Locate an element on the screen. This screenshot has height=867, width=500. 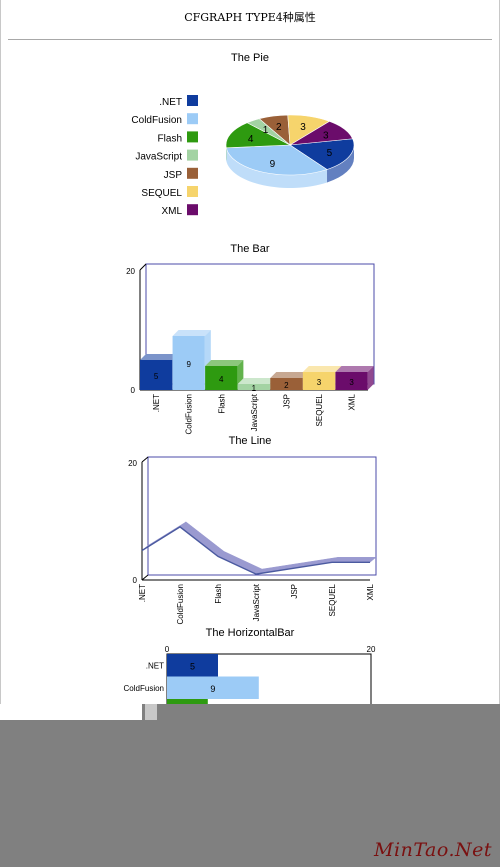
bar-xml is located at coordinates (351, 381).